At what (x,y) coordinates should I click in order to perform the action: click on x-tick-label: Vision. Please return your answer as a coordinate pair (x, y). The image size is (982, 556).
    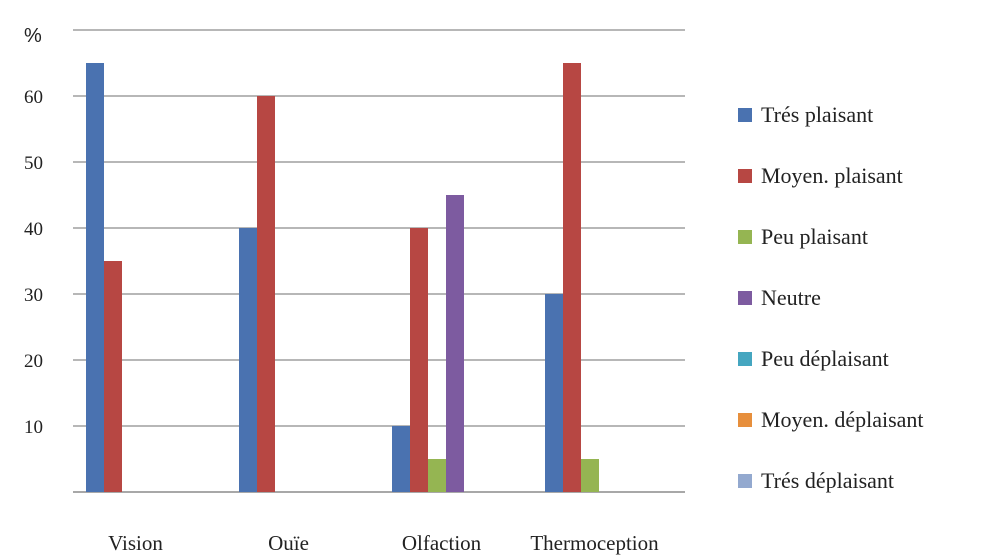
    Looking at the image, I should click on (135, 543).